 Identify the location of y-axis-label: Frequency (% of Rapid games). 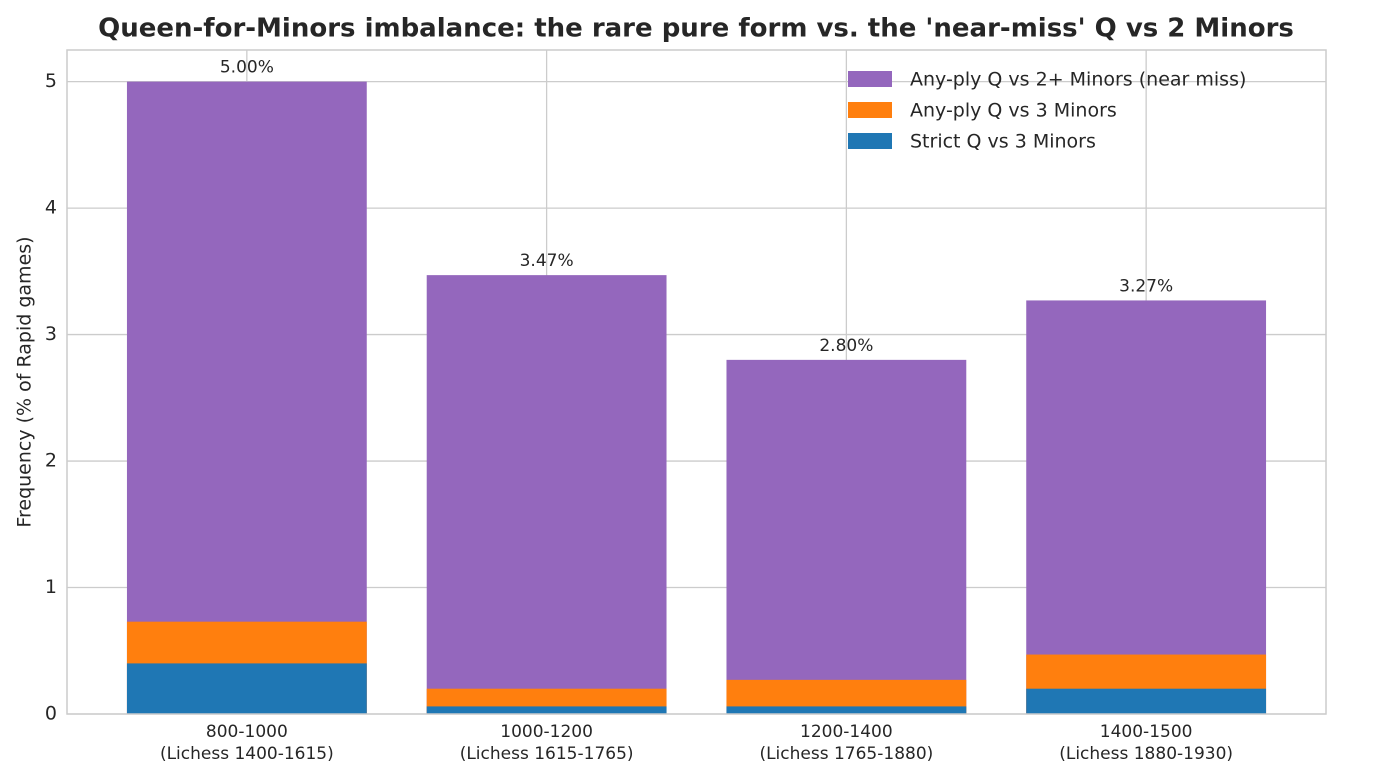
(25, 381).